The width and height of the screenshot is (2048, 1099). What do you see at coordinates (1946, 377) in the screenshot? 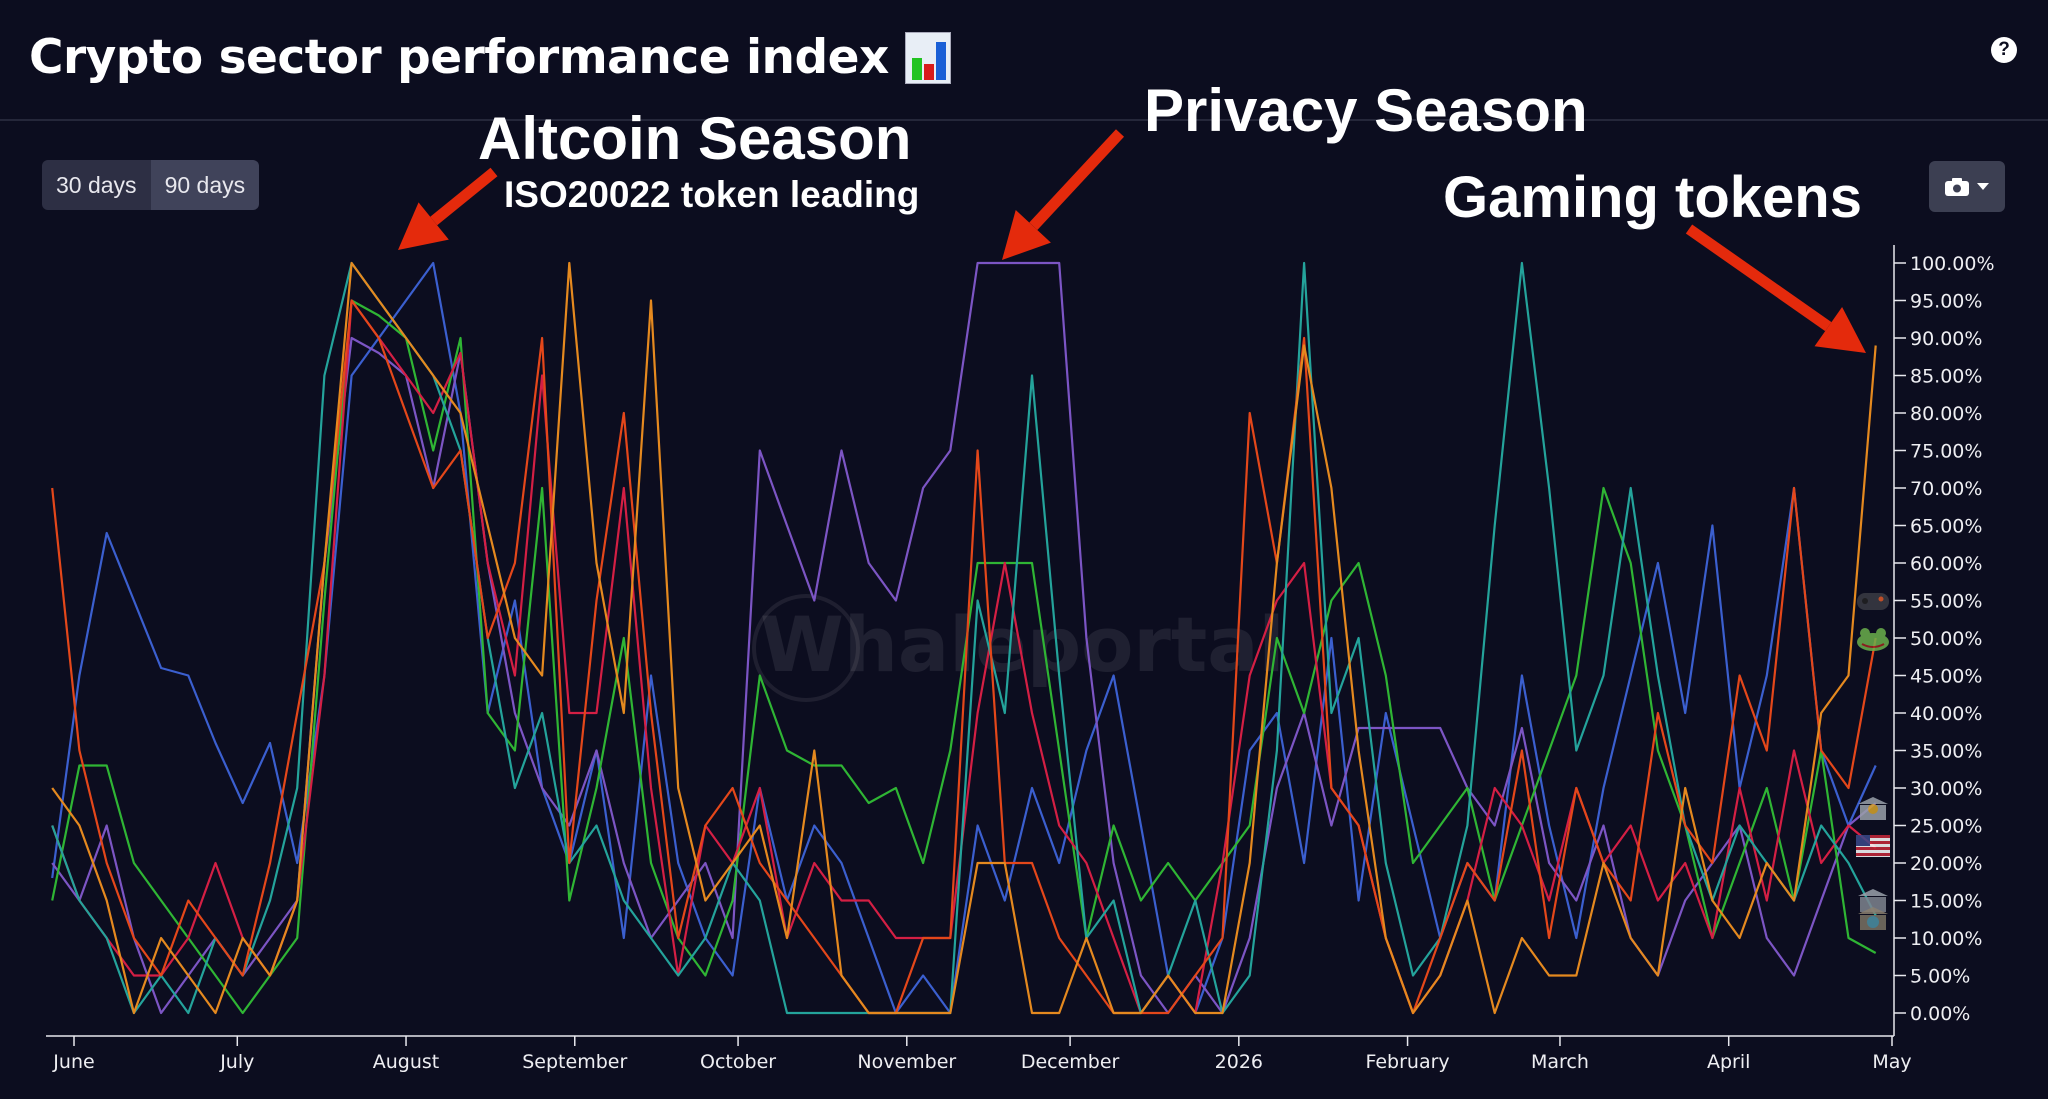
I see `y-tick-label: 85.00%` at bounding box center [1946, 377].